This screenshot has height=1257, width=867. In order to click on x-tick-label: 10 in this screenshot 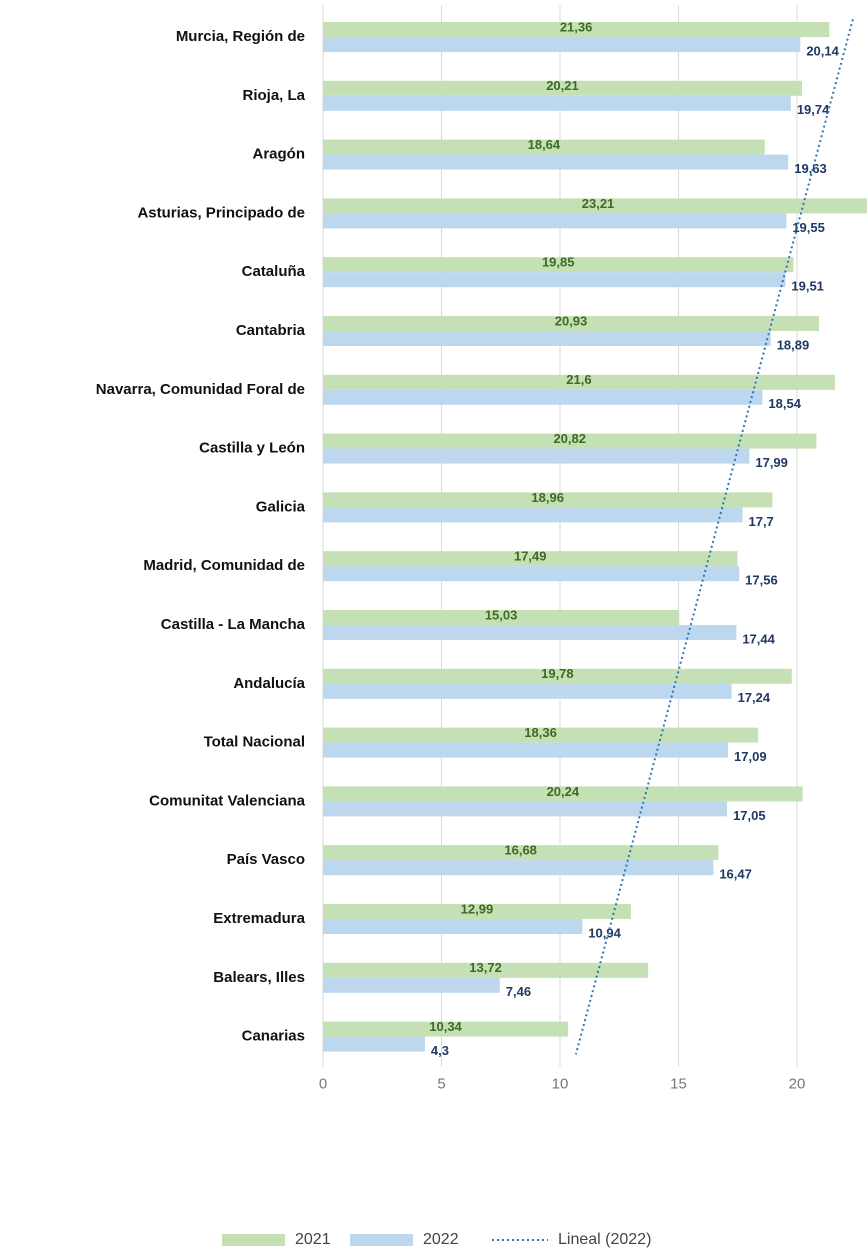, I will do `click(560, 1084)`.